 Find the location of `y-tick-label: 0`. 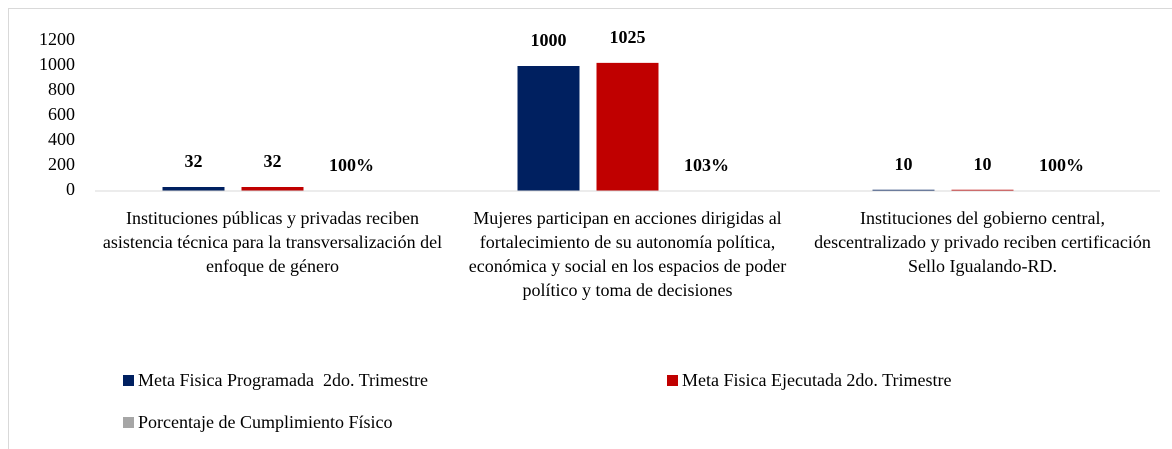

y-tick-label: 0 is located at coordinates (70, 189).